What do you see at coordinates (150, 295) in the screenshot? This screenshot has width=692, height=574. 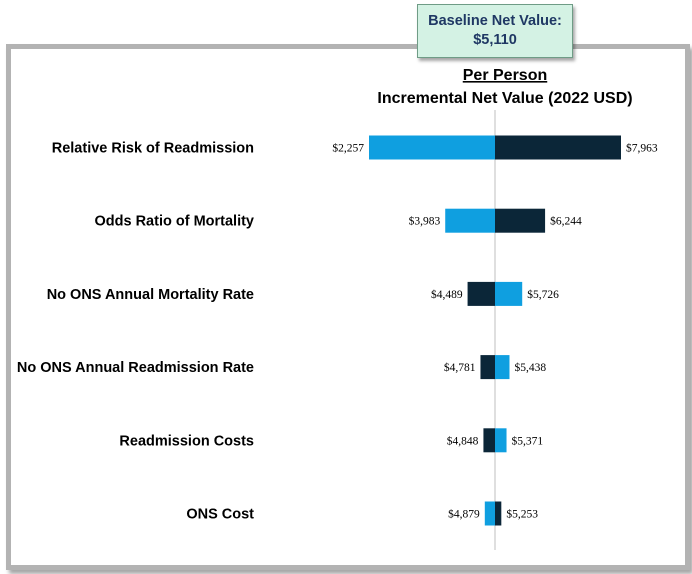 I see `category-label-no-ons-annual-mortality-rate: No ONS Annual Mortality Rate` at bounding box center [150, 295].